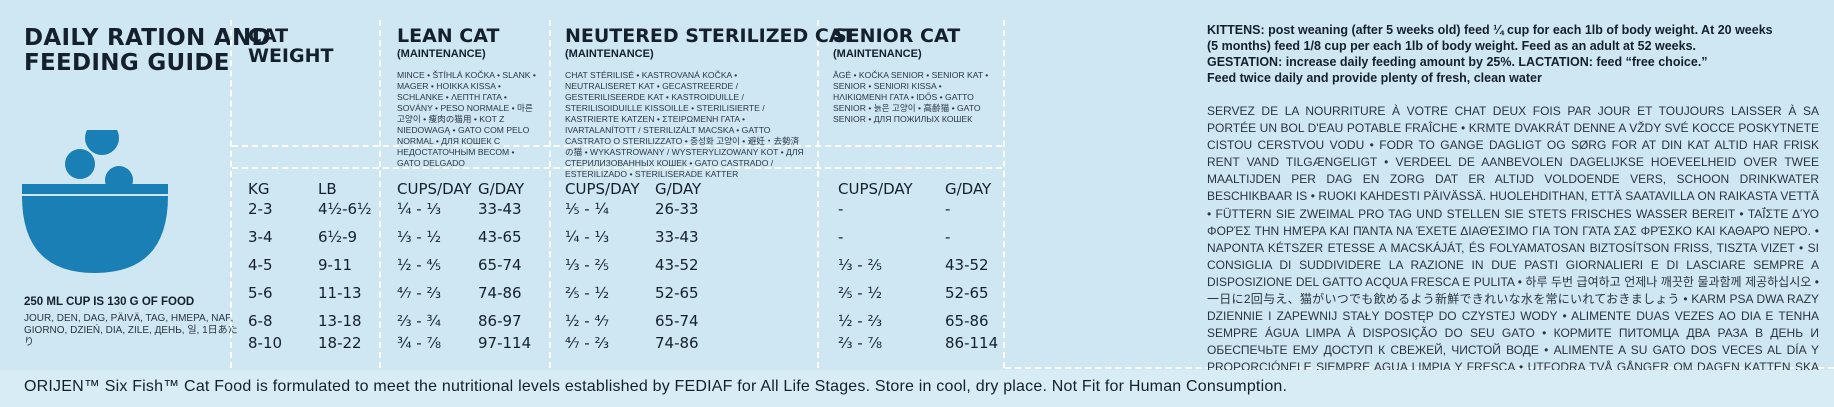 This screenshot has height=407, width=1834. I want to click on table-cell-senior-cups: ⅖ - ½, so click(860, 293).